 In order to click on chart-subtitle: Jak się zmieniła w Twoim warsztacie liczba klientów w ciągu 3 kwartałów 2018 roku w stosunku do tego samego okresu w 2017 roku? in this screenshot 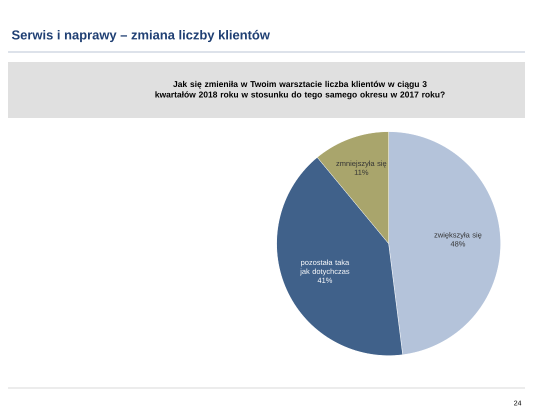, I will do `click(300, 90)`.